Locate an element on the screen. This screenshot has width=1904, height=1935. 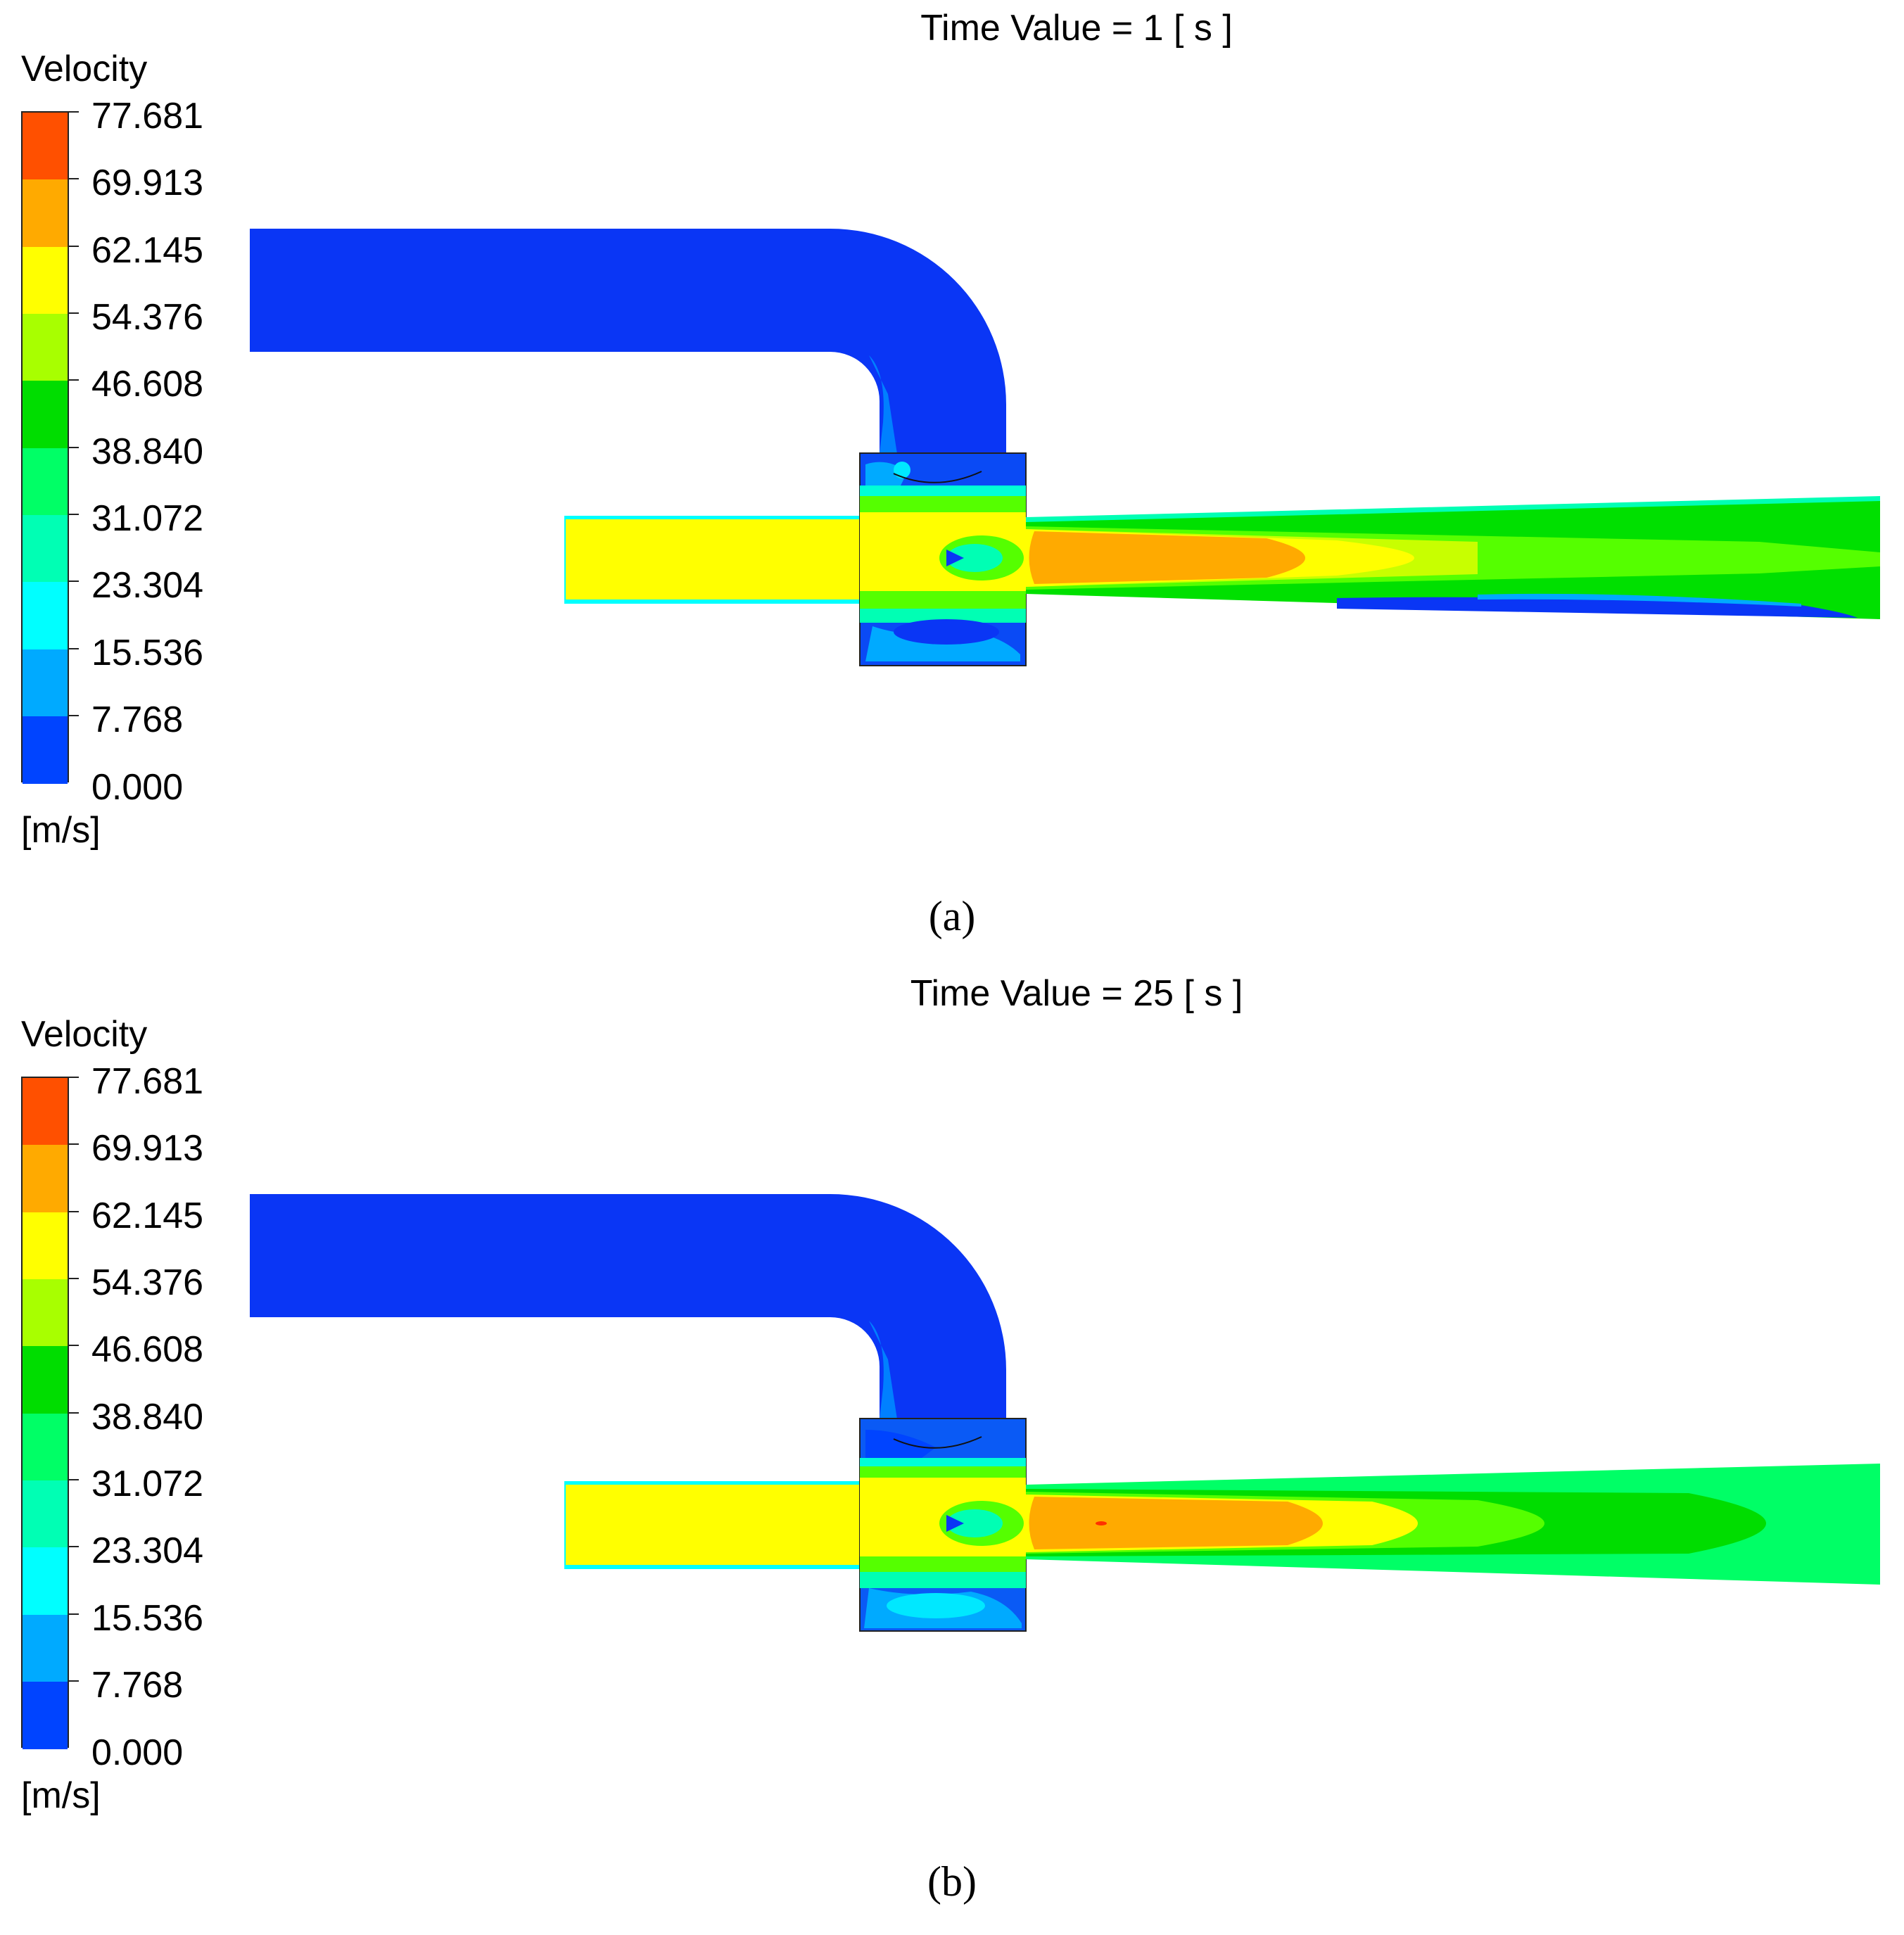
time-value-title: Time Value = 1 [ s ] is located at coordinates (1076, 28).